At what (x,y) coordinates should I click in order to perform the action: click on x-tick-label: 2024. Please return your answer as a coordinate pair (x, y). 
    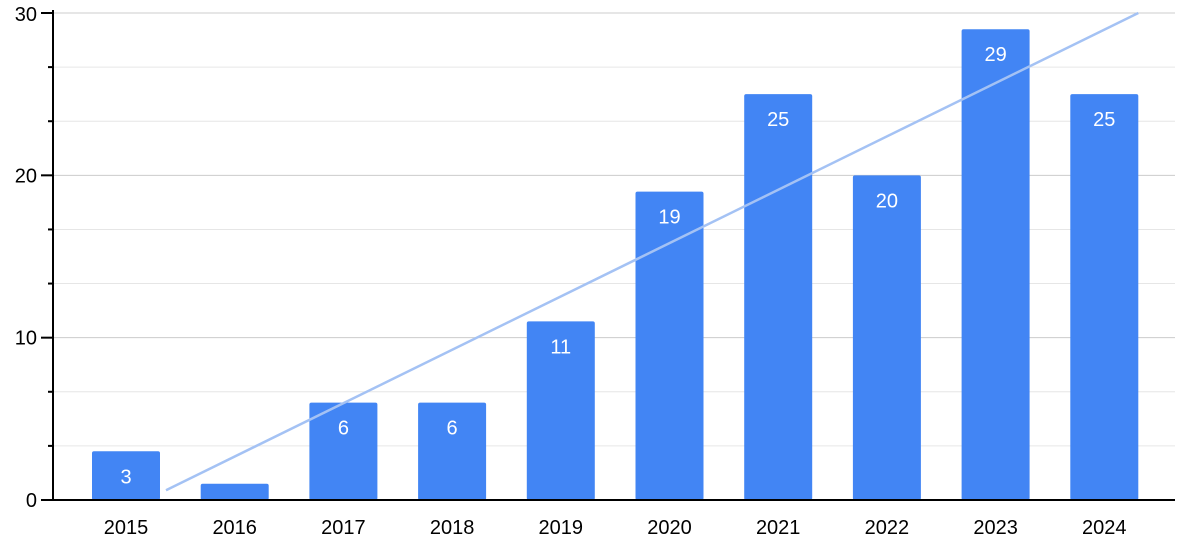
    Looking at the image, I should click on (1104, 528).